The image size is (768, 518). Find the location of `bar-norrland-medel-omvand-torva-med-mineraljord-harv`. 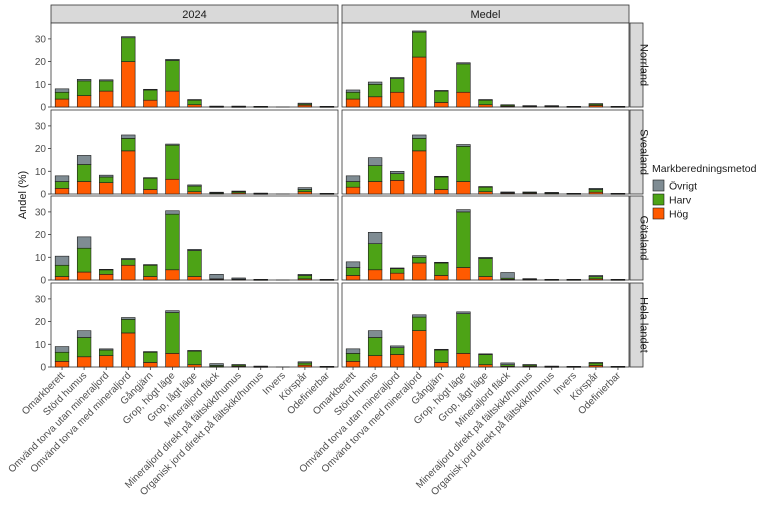

bar-norrland-medel-omvand-torva-med-mineraljord-harv is located at coordinates (419, 44).